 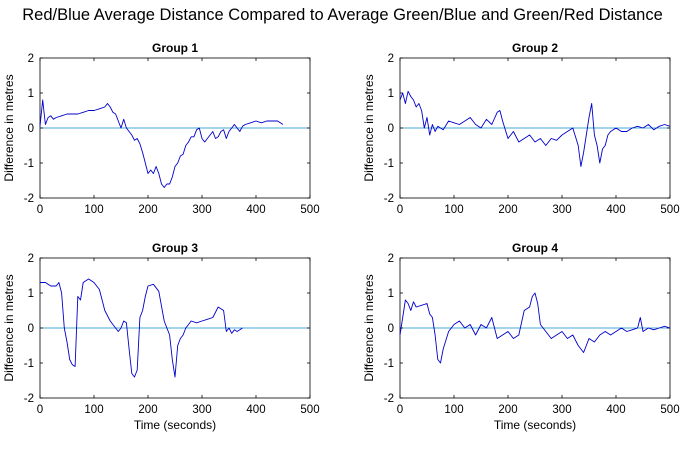 I want to click on panel-title: Group 4, so click(x=535, y=248).